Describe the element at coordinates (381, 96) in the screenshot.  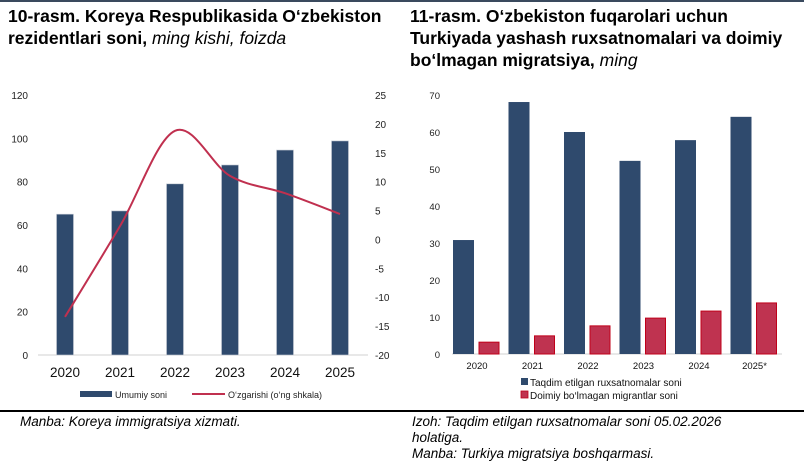
I see `right-y-tick: 25` at that location.